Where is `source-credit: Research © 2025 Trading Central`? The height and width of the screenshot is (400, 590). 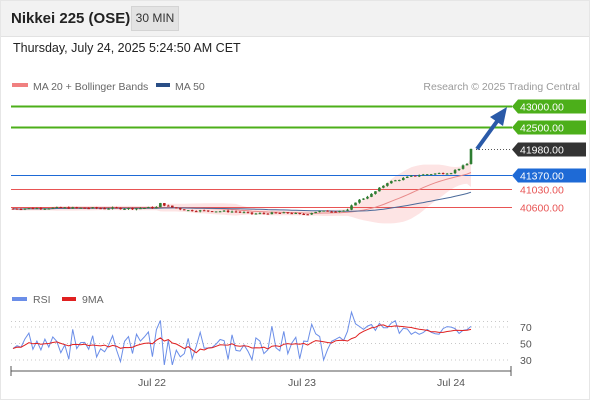
source-credit: Research © 2025 Trading Central is located at coordinates (501, 87).